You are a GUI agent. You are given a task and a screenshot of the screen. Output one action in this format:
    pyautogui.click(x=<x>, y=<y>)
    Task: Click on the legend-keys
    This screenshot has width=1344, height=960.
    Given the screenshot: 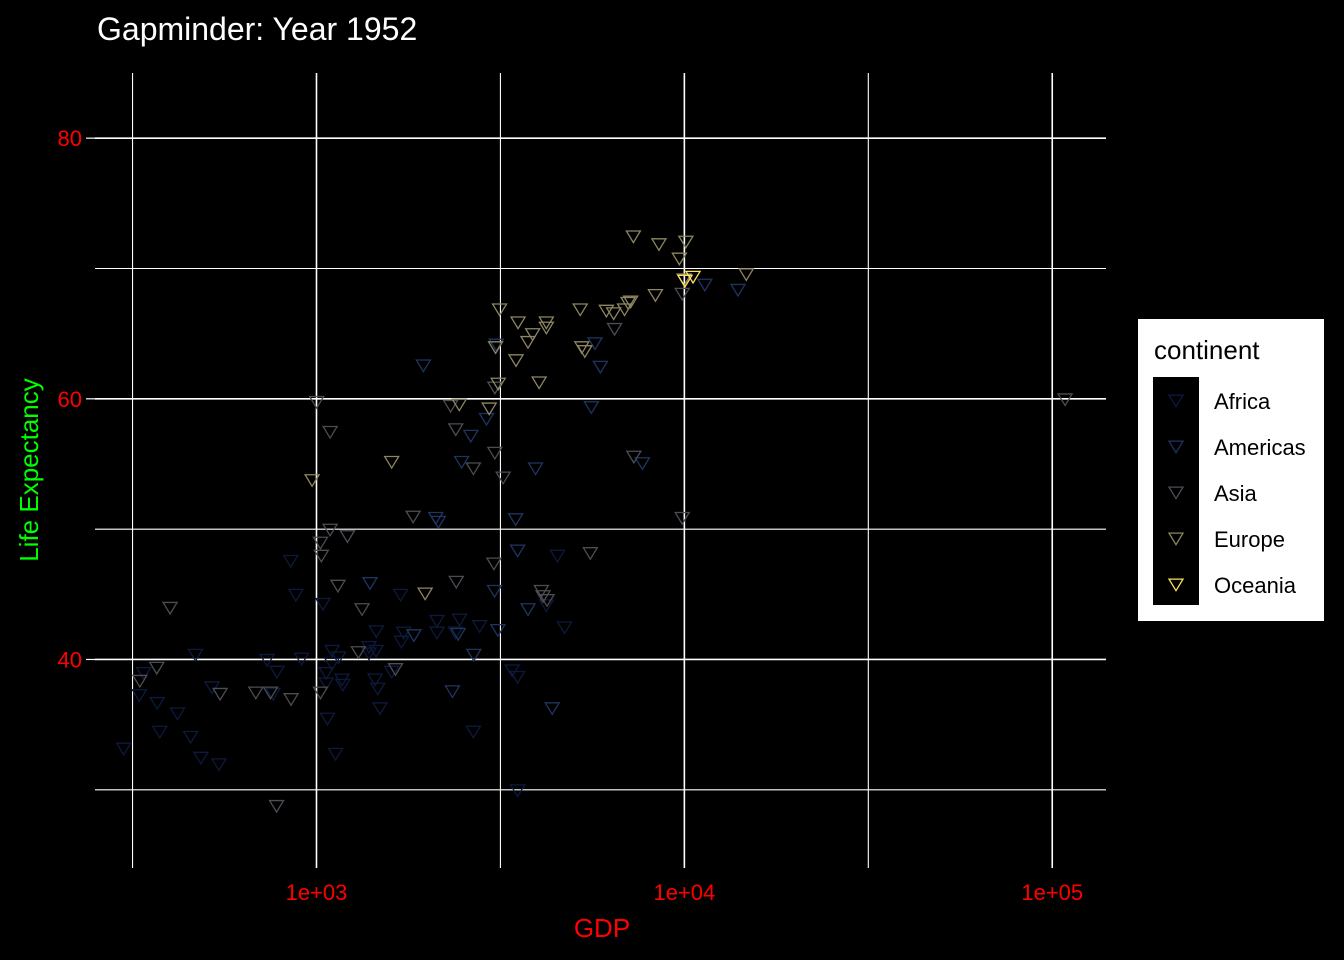 What is the action you would take?
    pyautogui.click(x=1176, y=491)
    